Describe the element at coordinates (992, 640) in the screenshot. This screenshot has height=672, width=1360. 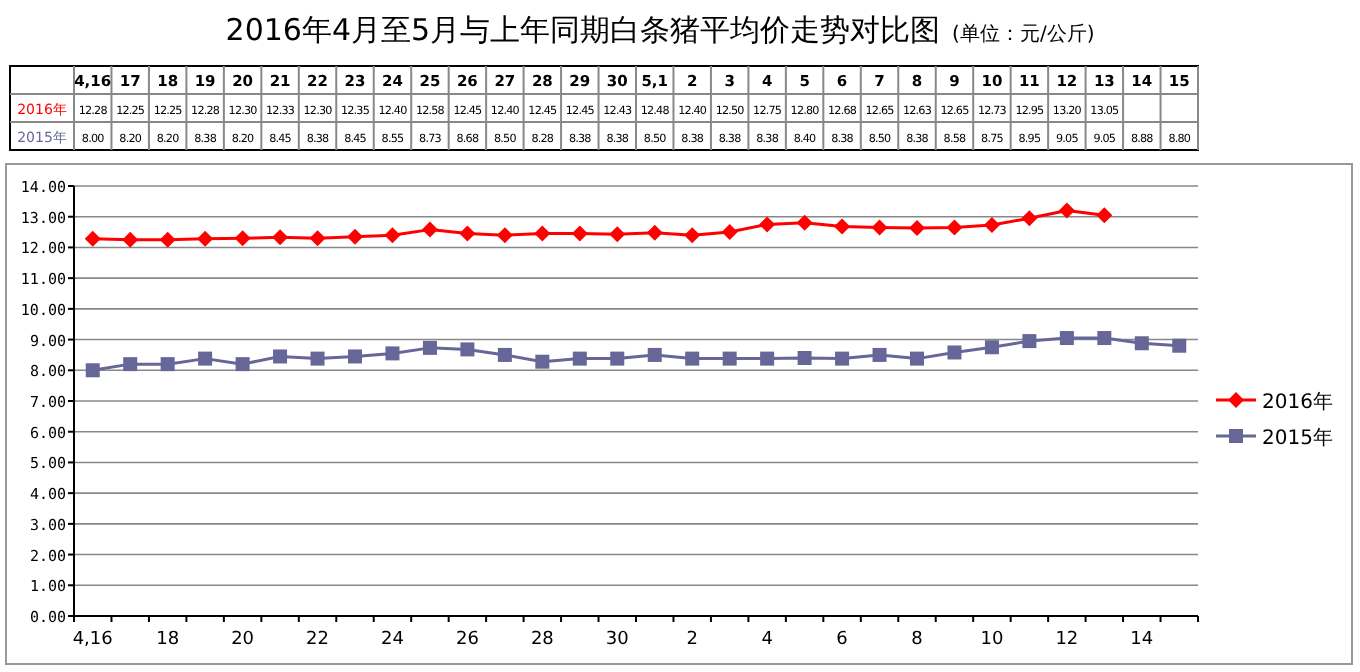
I see `category-label: 10` at that location.